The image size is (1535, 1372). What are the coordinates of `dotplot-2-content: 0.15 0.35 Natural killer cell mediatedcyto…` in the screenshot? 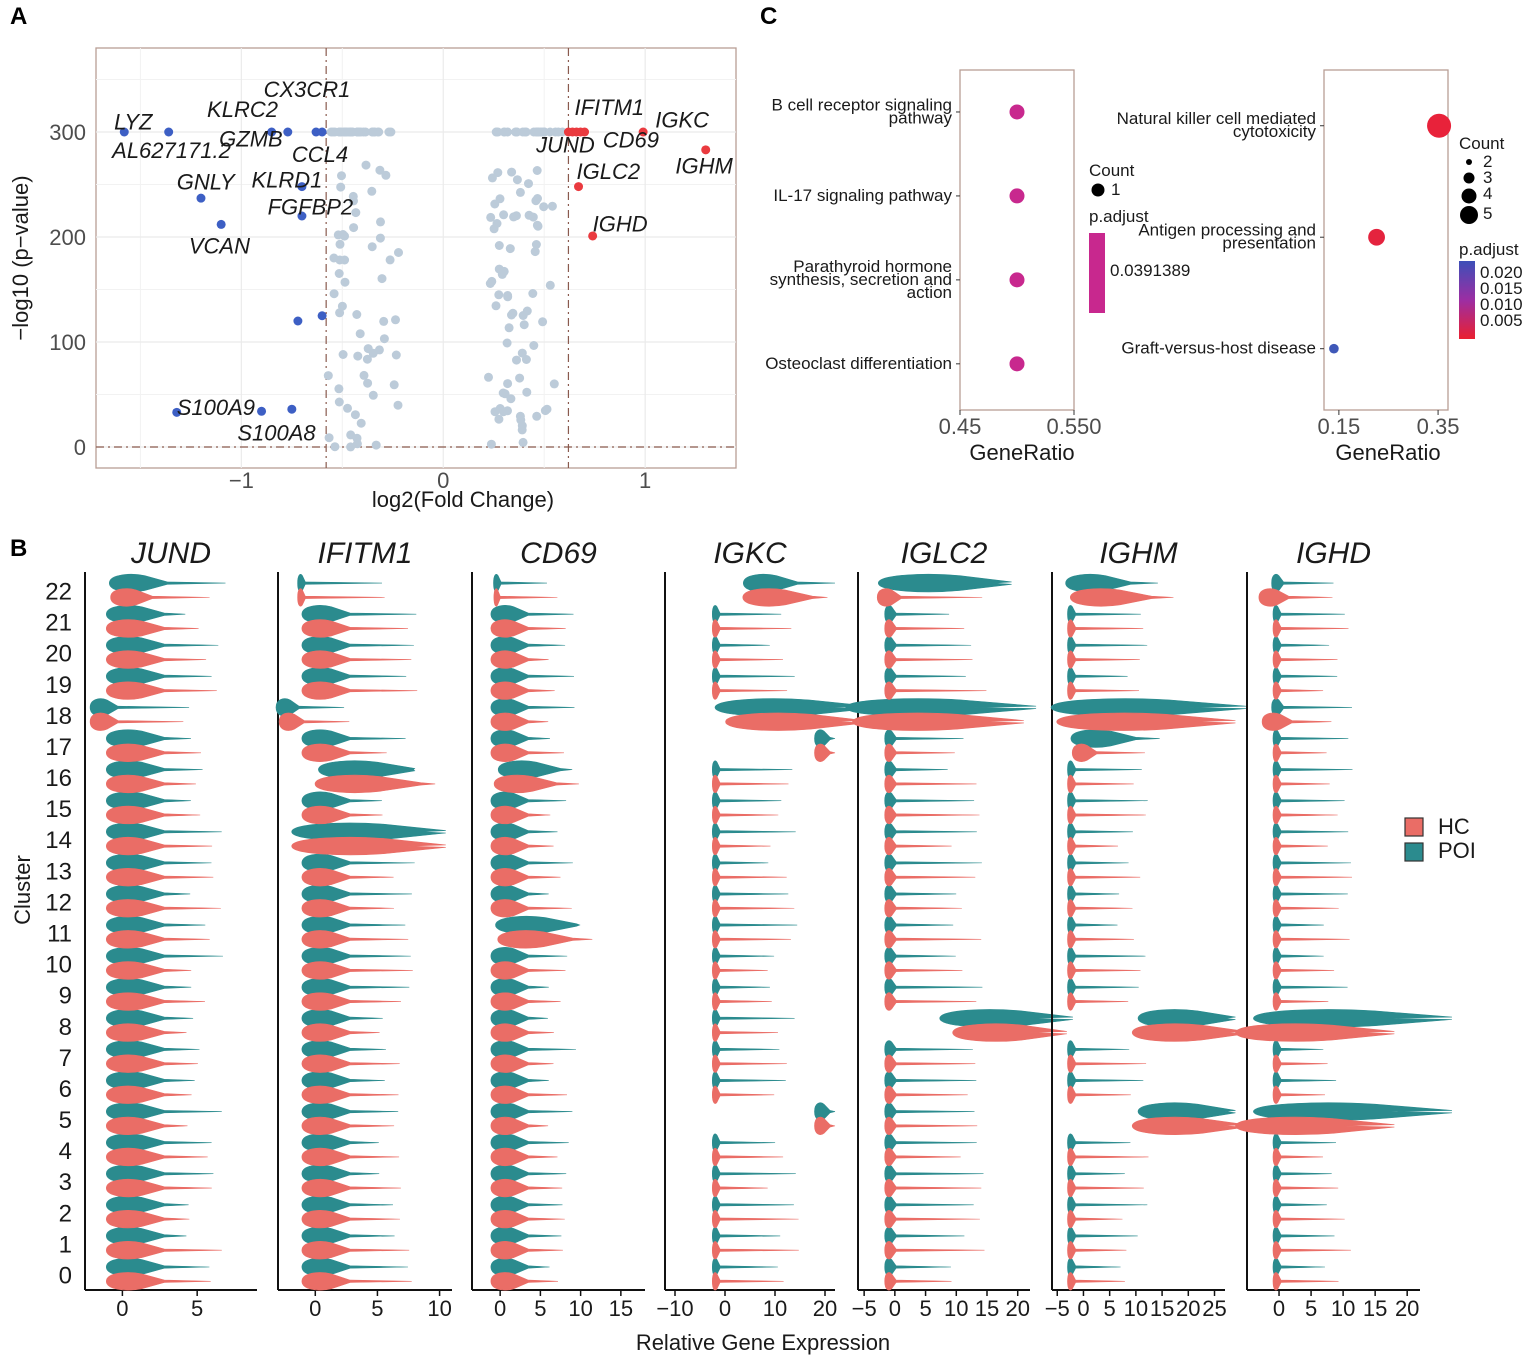 It's located at (1288, 274).